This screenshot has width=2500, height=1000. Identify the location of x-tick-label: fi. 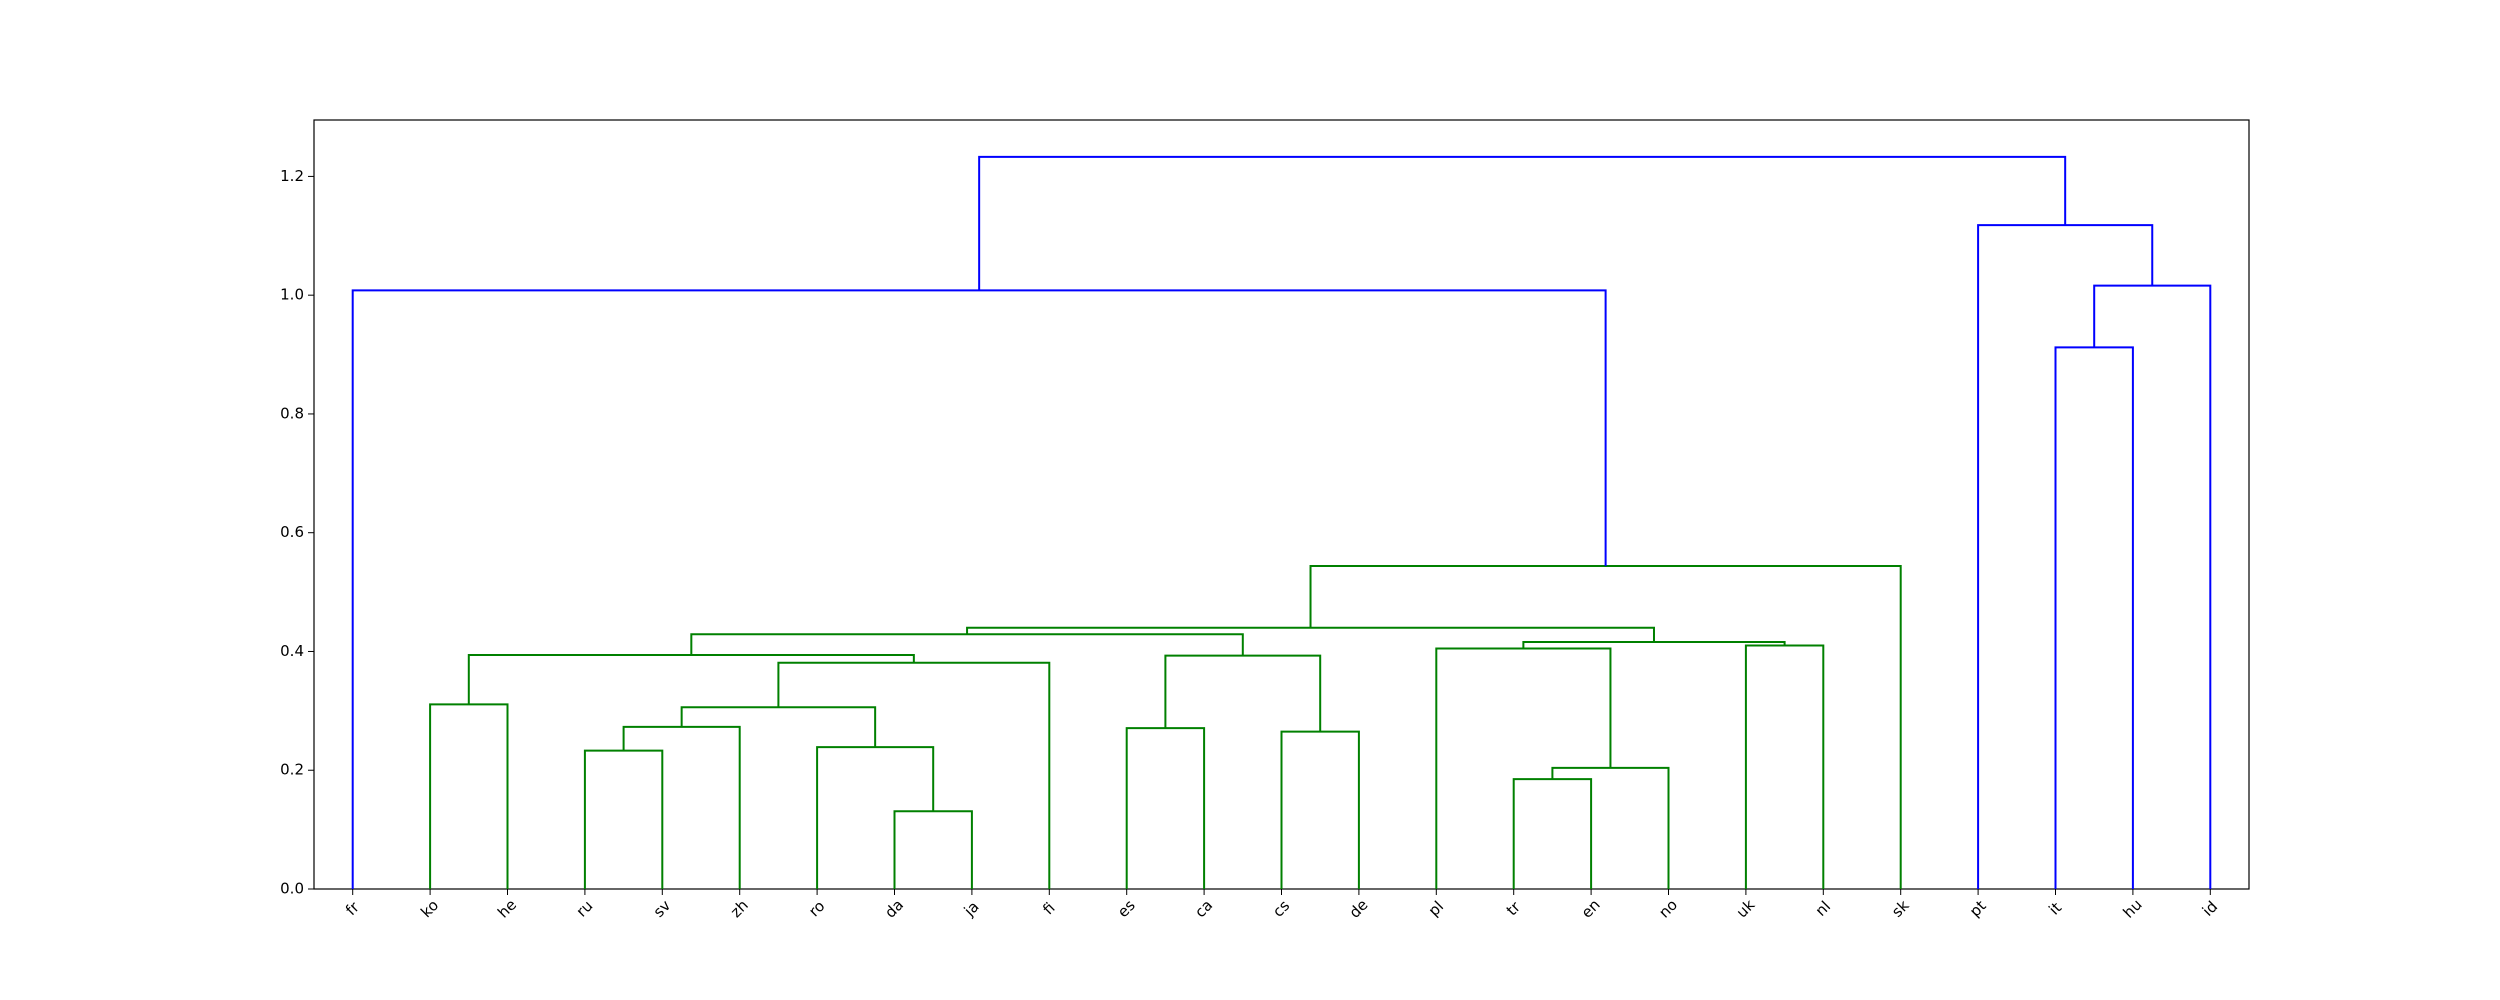
(1048, 908).